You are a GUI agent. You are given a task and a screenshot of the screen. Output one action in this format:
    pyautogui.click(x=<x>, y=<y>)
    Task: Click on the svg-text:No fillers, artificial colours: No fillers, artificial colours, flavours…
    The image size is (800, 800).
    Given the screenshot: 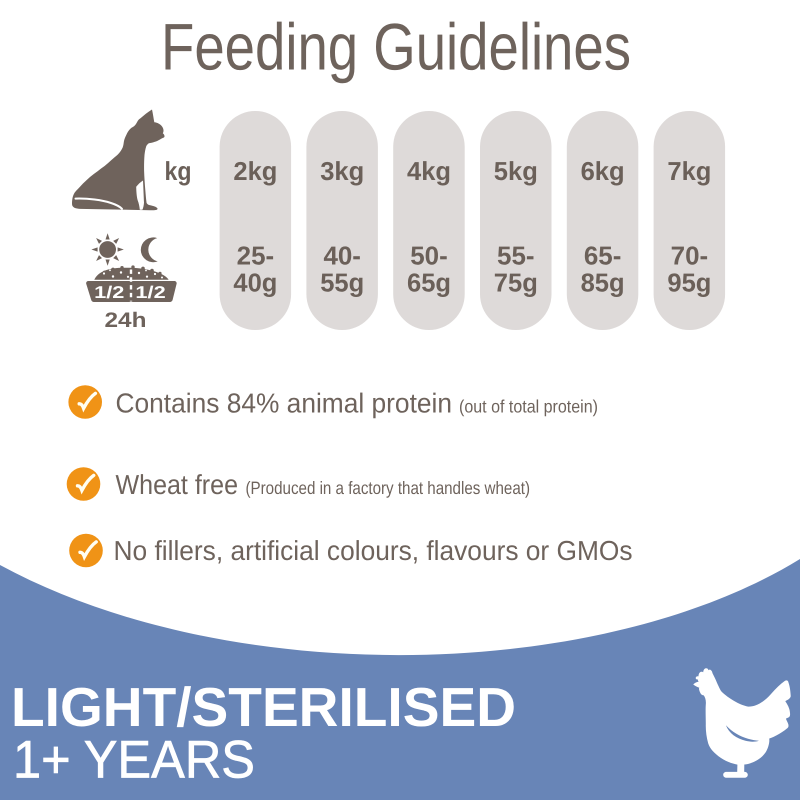 What is the action you would take?
    pyautogui.click(x=373, y=550)
    